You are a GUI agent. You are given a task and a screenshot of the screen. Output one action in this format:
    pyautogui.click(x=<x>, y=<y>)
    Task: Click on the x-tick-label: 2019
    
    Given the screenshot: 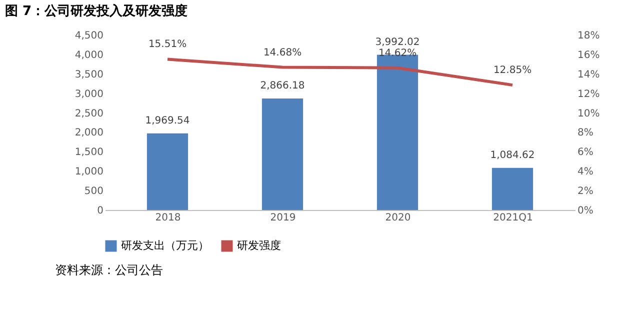 What is the action you would take?
    pyautogui.click(x=283, y=218)
    